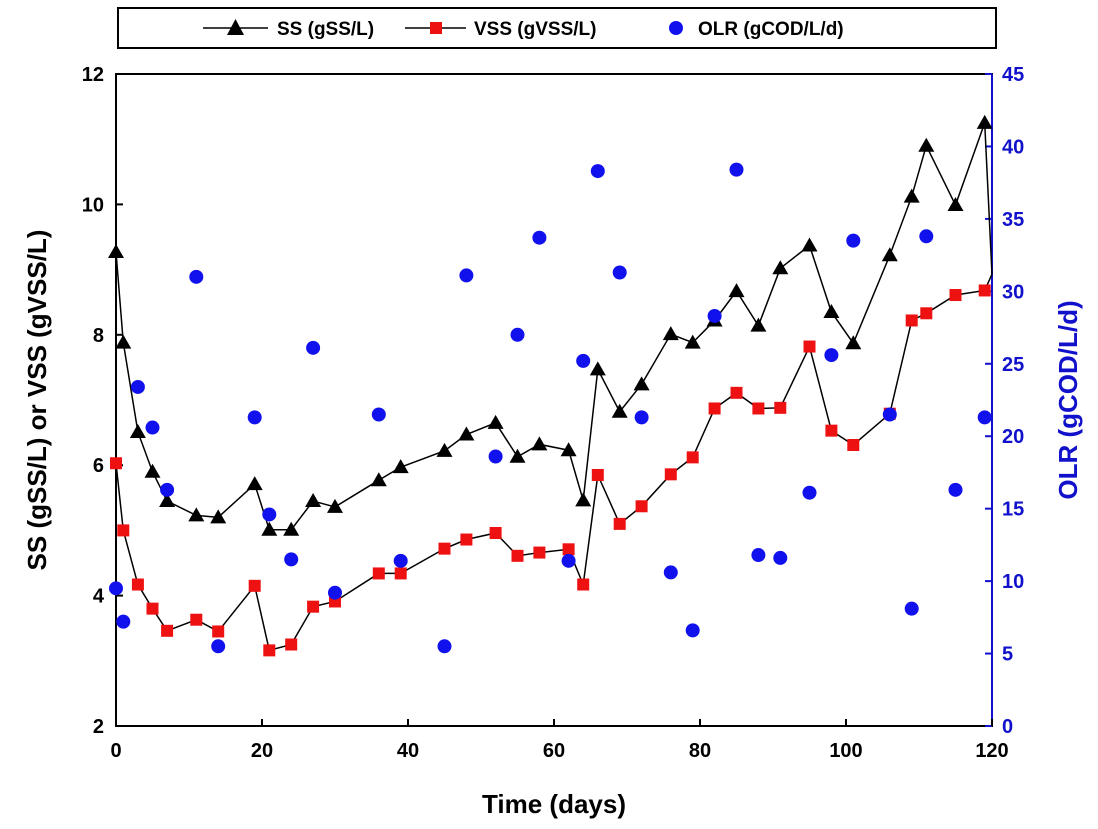 Image resolution: width=1098 pixels, height=829 pixels. What do you see at coordinates (1004, 401) in the screenshot?
I see `right-axis-ticks: 0 5 10 15 20 25 30 35 40 45` at bounding box center [1004, 401].